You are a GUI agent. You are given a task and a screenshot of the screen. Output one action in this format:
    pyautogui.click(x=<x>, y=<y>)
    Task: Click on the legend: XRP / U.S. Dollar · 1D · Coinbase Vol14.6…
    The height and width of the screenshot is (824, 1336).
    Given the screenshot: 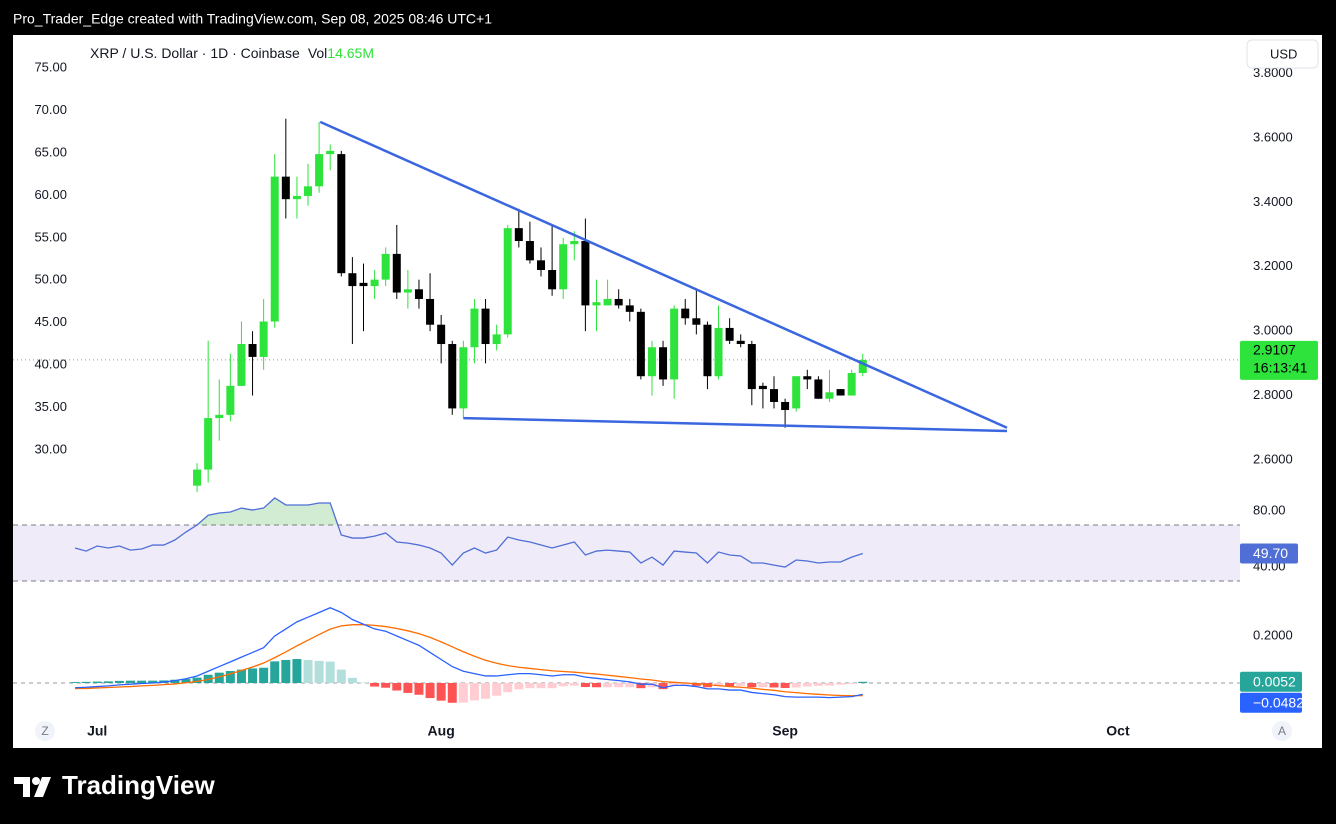 What is the action you would take?
    pyautogui.click(x=232, y=53)
    